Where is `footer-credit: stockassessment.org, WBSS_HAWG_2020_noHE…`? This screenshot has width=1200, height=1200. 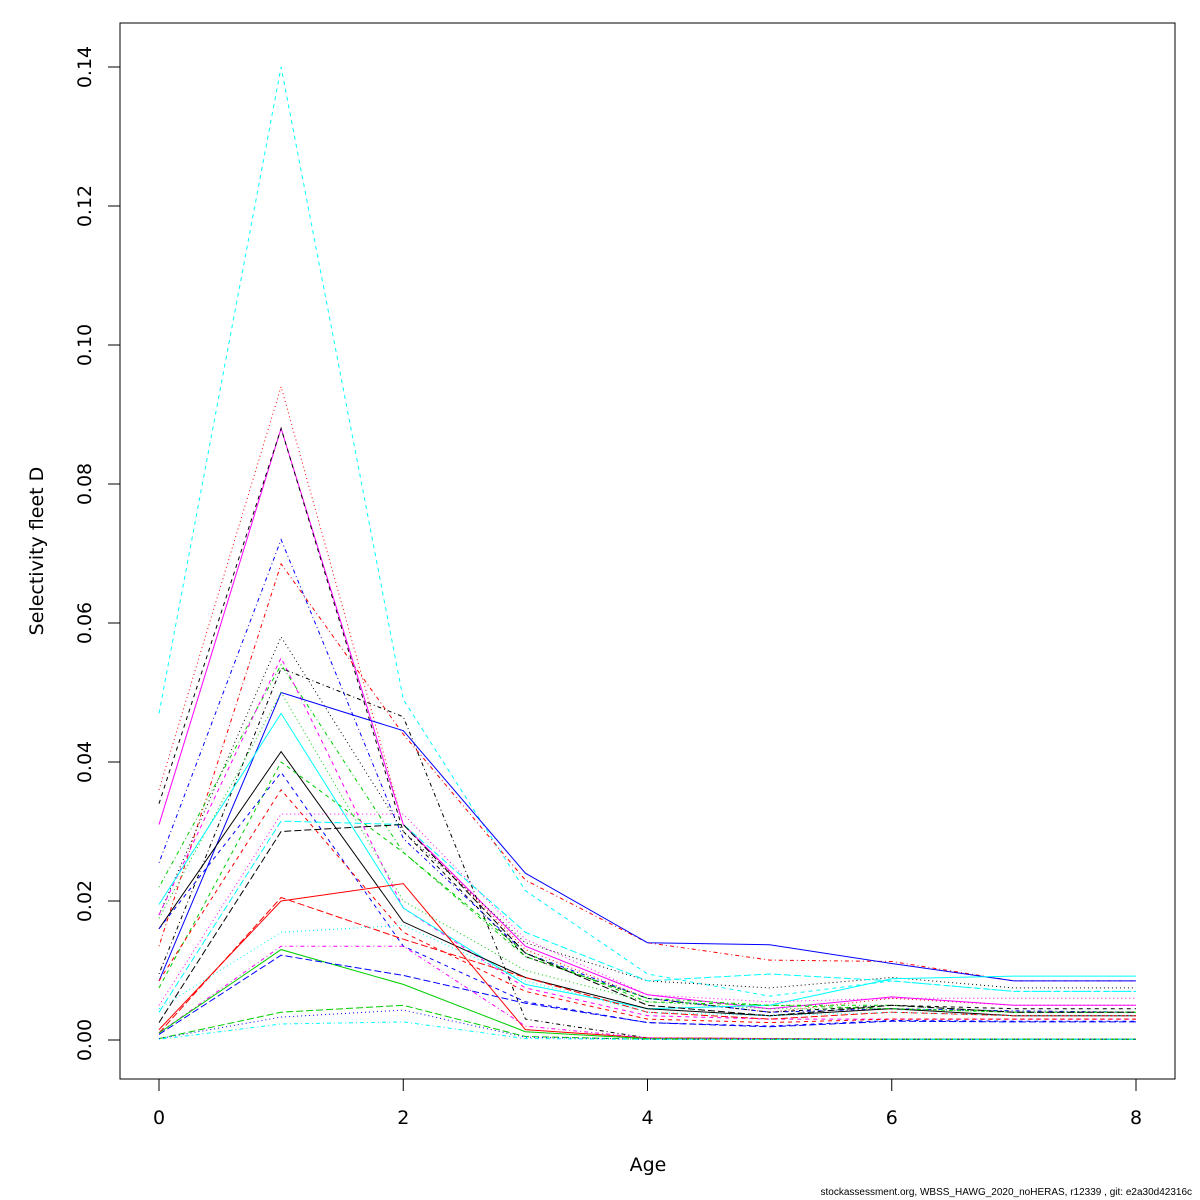
footer-credit: stockassessment.org, WBSS_HAWG_2020_noHE… is located at coordinates (1006, 1192).